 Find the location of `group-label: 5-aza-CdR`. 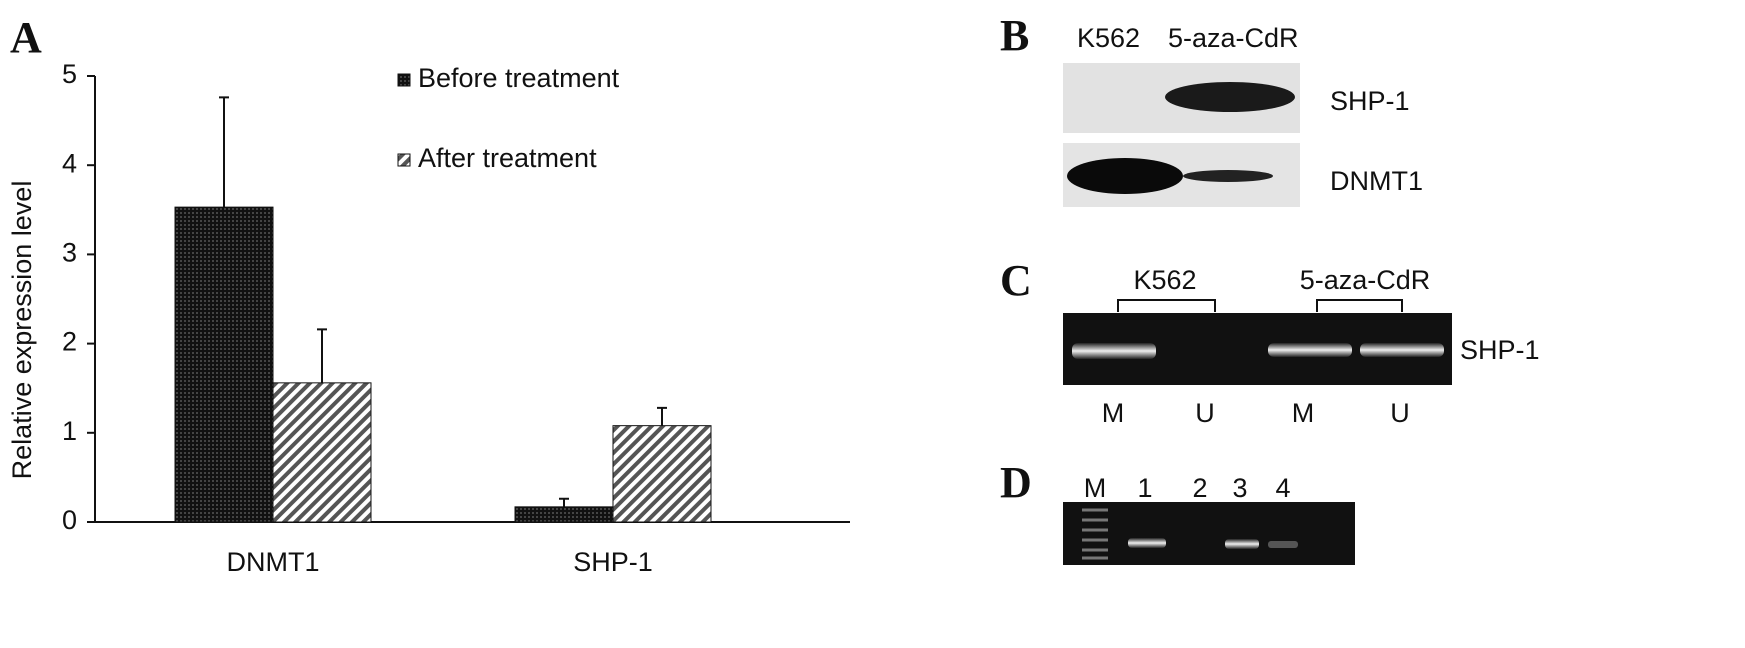

group-label: 5-aza-CdR is located at coordinates (1365, 280).